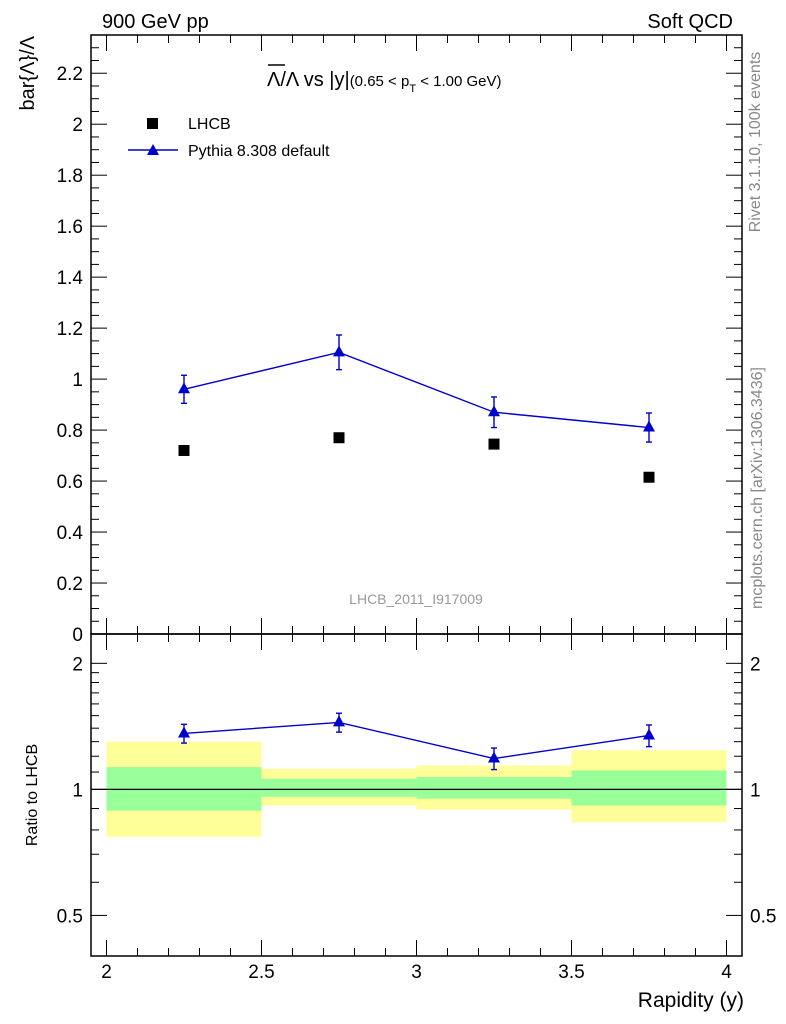 The width and height of the screenshot is (786, 1024). I want to click on plot-title: Λ/Λ vs |y|(0.65 < pT < 1.00 GeV), so click(384, 82).